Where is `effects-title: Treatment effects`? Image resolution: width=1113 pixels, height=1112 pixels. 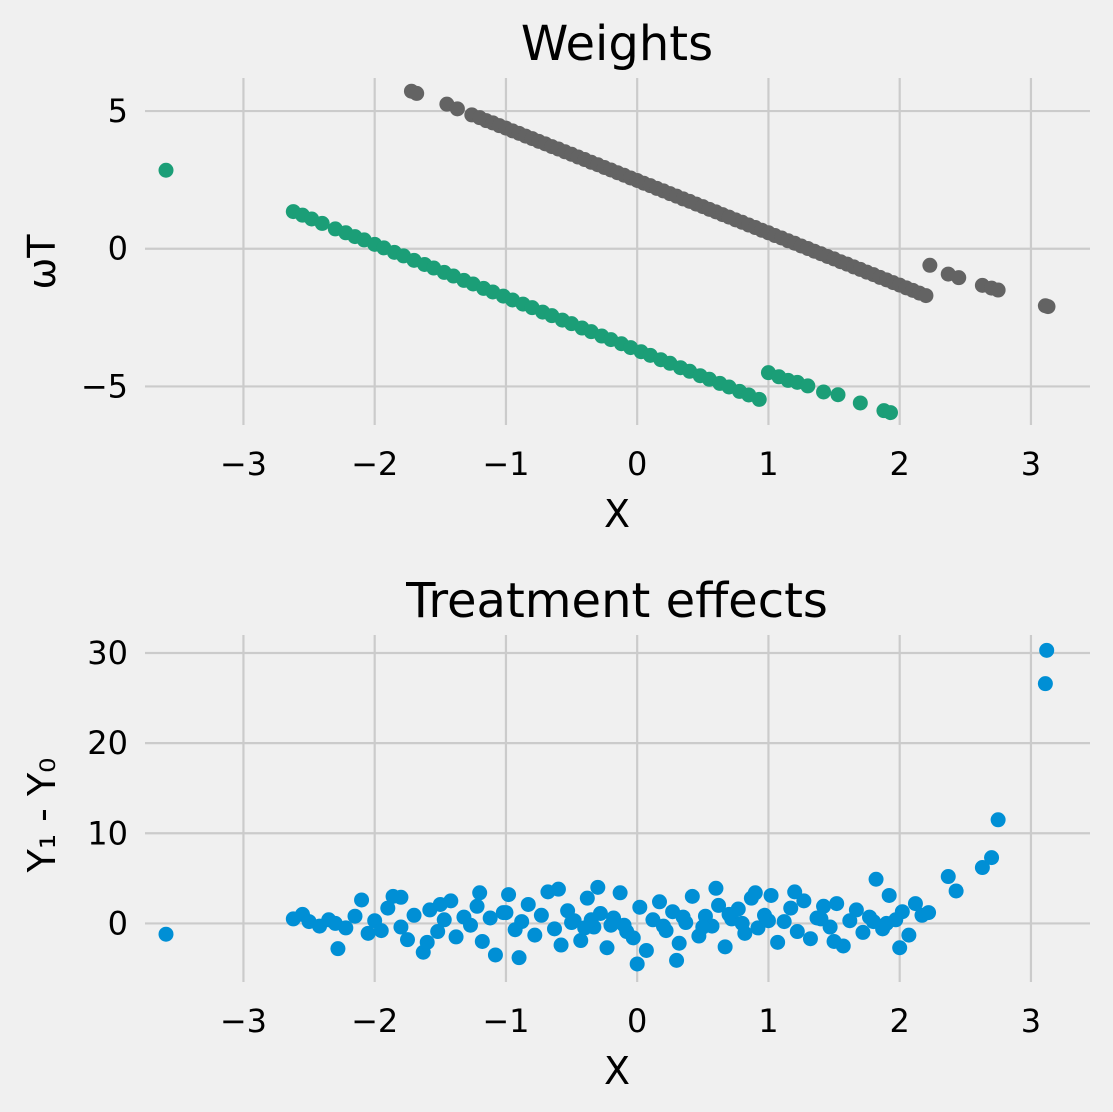
effects-title: Treatment effects is located at coordinates (616, 601).